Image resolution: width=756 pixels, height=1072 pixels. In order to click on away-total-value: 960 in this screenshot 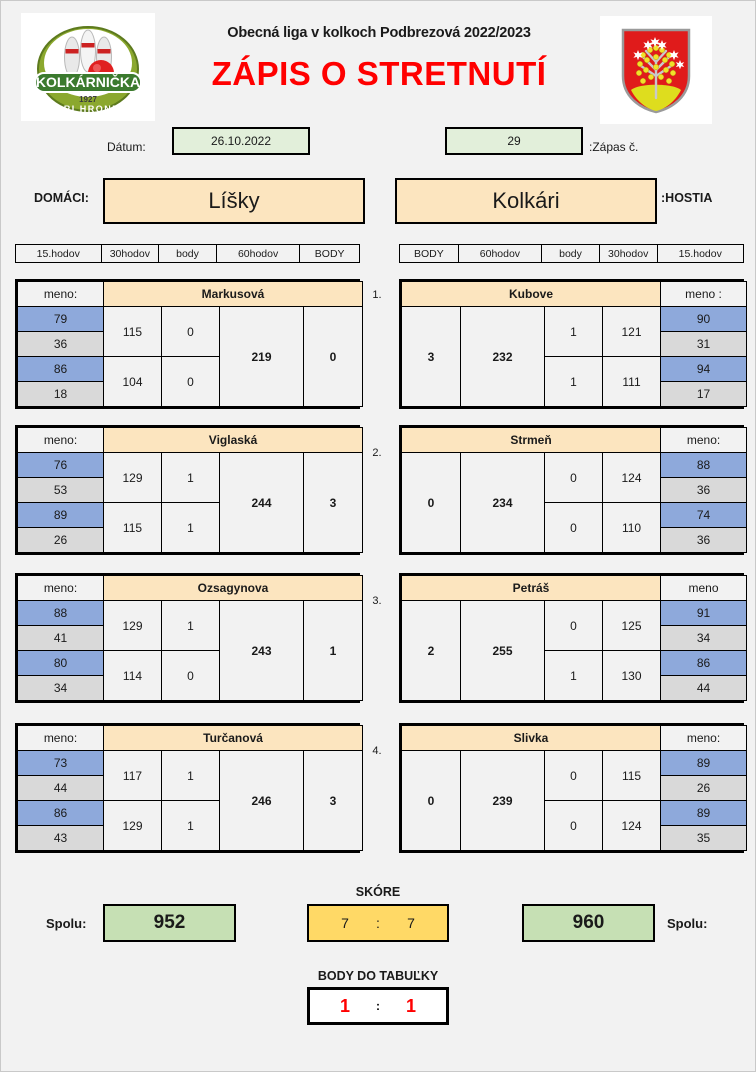, I will do `click(588, 923)`.